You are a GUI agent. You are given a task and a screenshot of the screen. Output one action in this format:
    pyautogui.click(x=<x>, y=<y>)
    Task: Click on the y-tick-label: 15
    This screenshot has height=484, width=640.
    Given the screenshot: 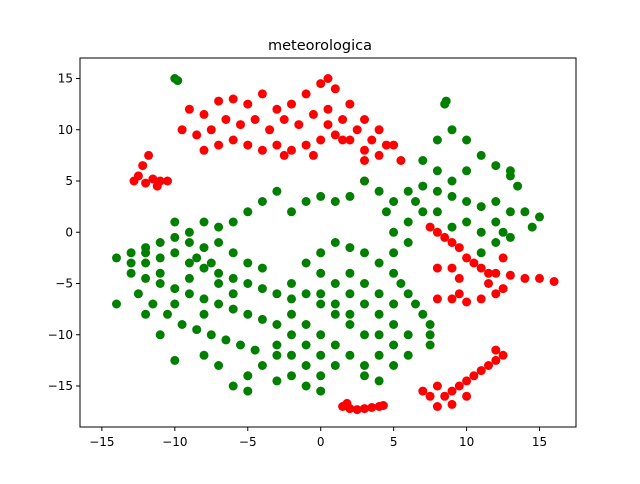 What is the action you would take?
    pyautogui.click(x=65, y=79)
    